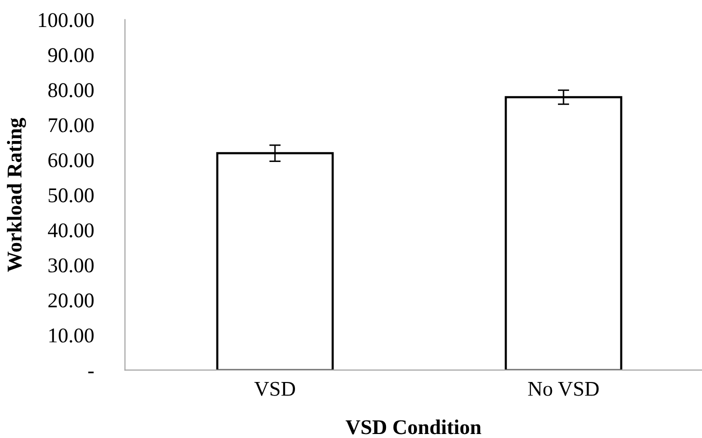  Describe the element at coordinates (71, 335) in the screenshot. I see `y-tick-label: 10.00` at that location.